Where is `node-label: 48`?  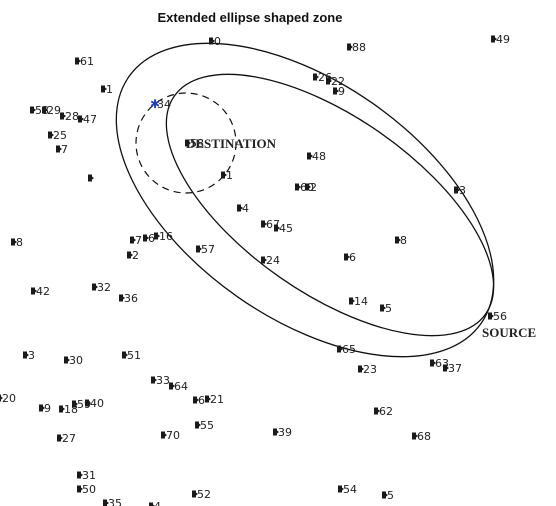 node-label: 48 is located at coordinates (319, 156).